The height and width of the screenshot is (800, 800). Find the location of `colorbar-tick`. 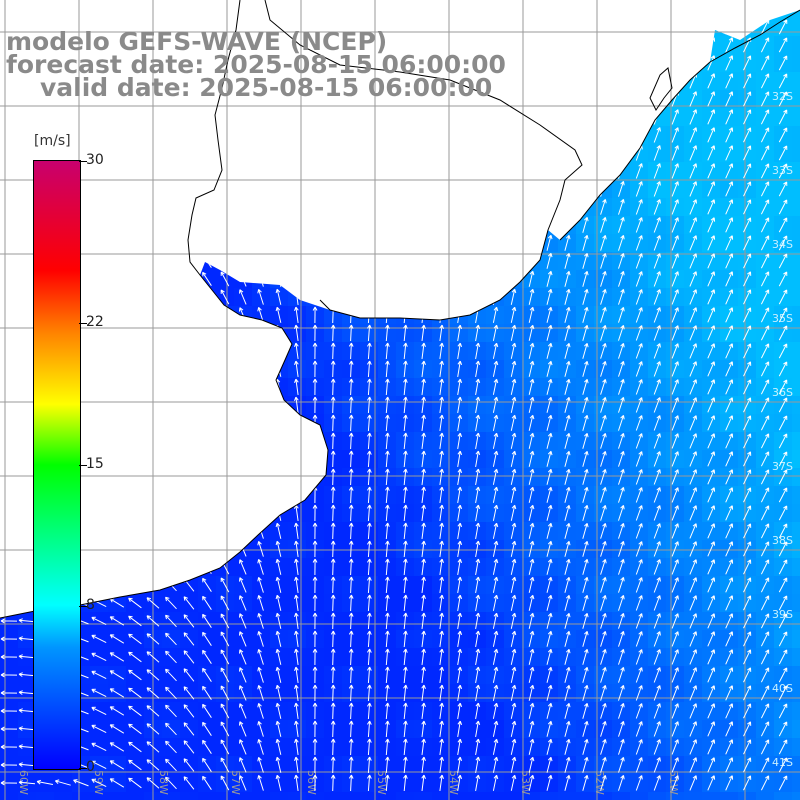

colorbar-tick is located at coordinates (83, 323).